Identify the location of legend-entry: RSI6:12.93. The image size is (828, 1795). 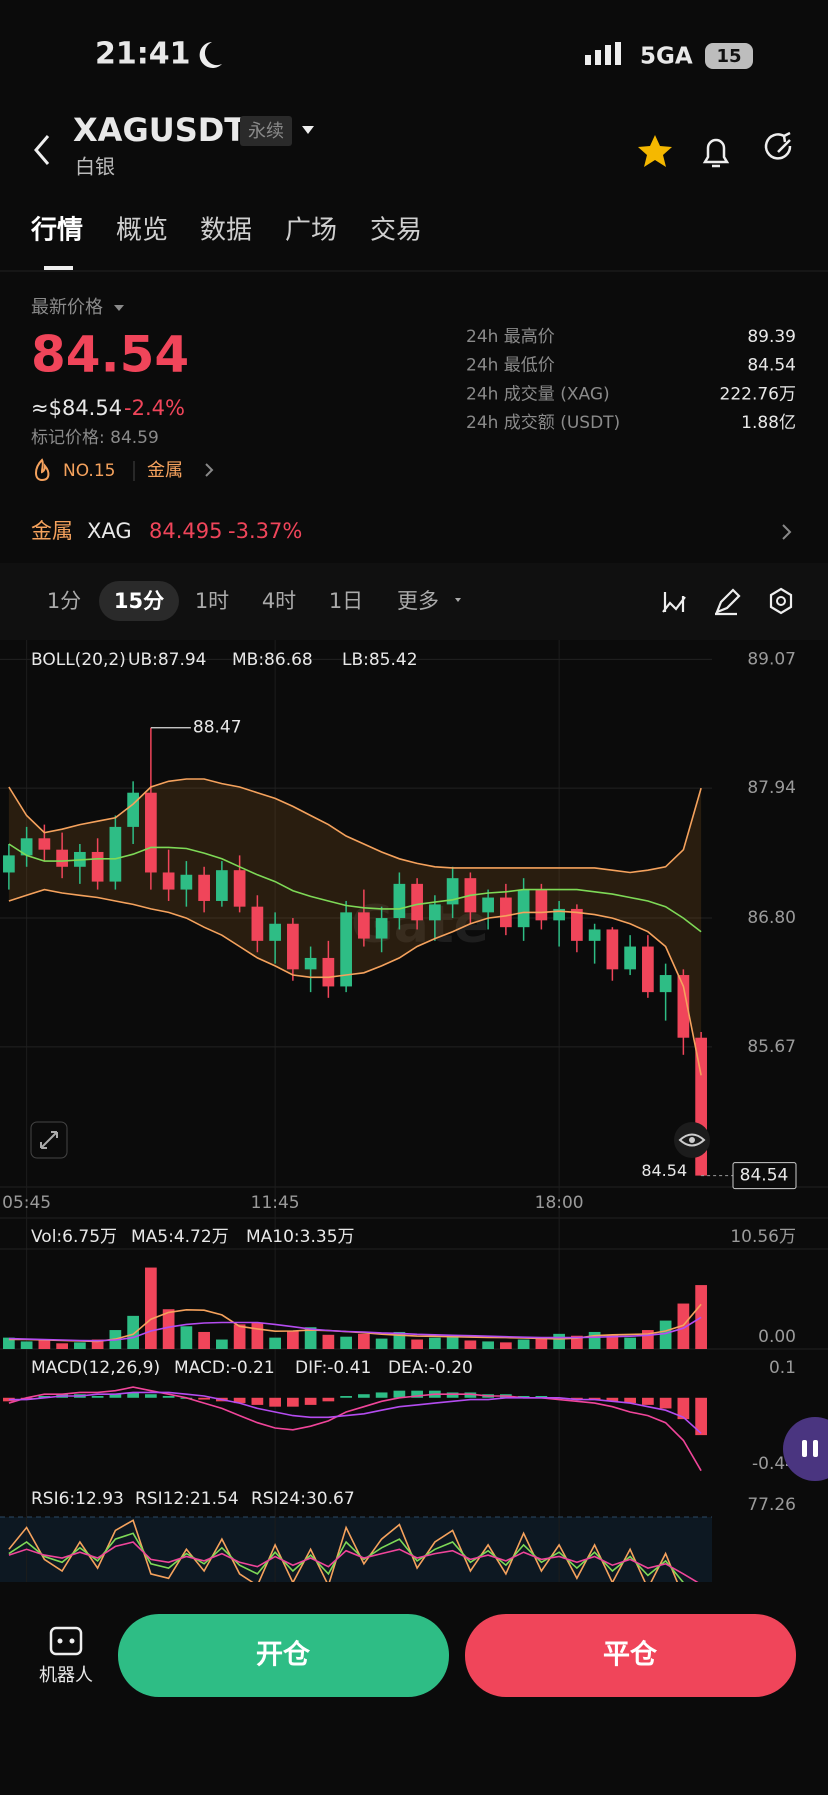
(77, 1499).